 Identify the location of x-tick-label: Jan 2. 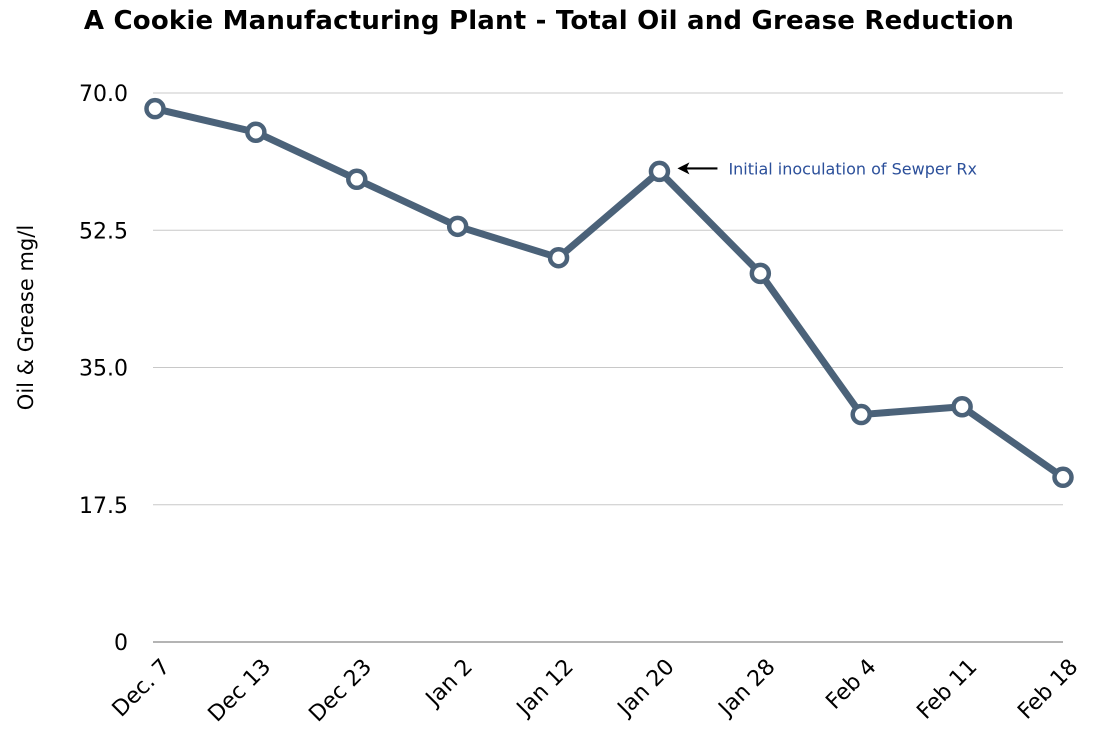
(449, 684).